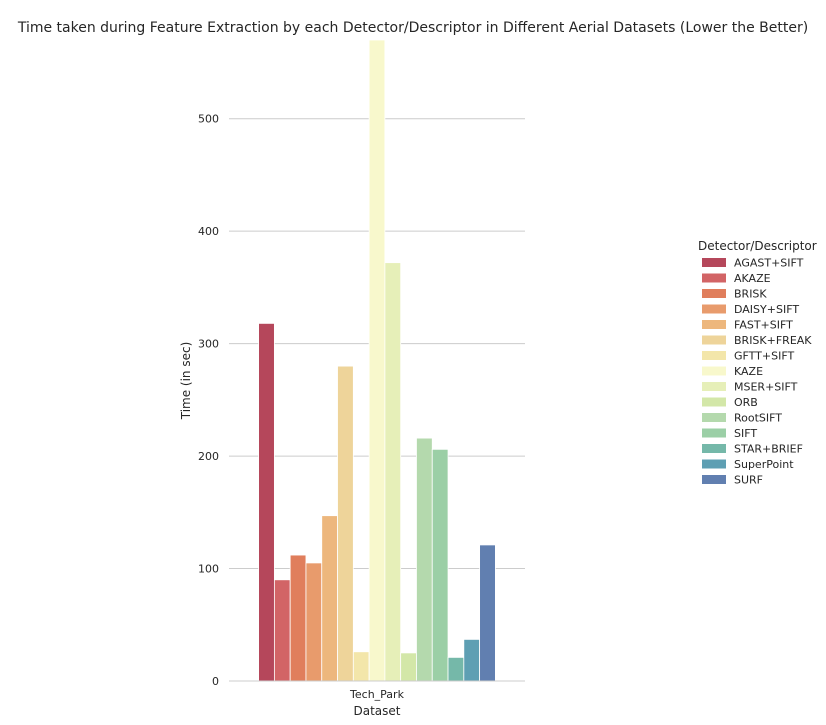  Describe the element at coordinates (773, 340) in the screenshot. I see `legend-label: BRISK+FREAK` at that location.